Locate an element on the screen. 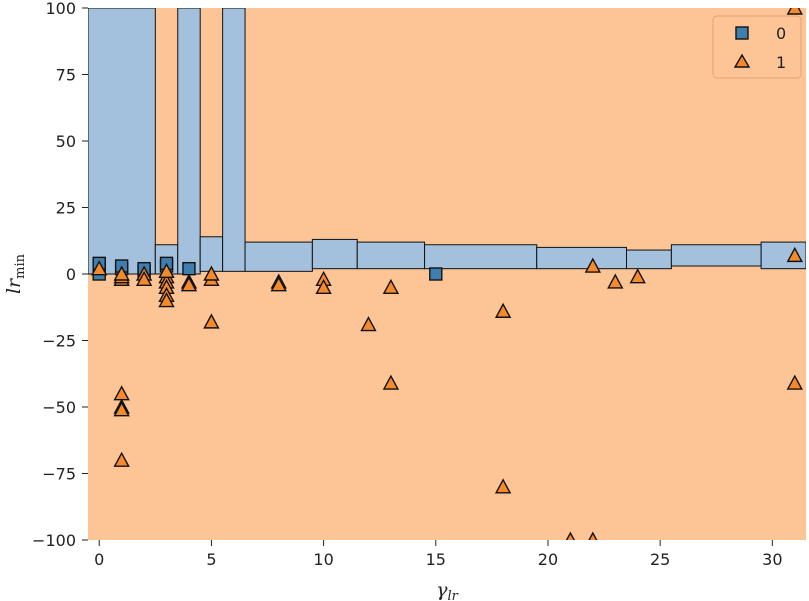 The width and height of the screenshot is (809, 601). y-tick-label-7: −75 is located at coordinates (59, 474).